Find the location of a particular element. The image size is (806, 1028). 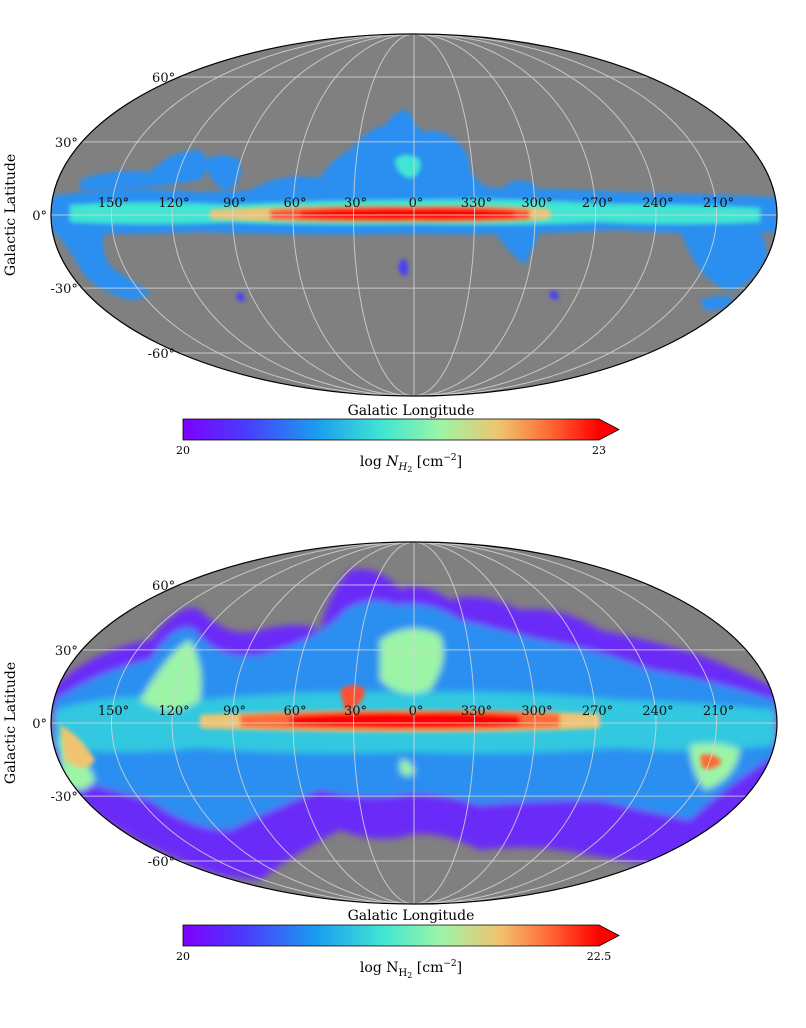

colorbar-max-tick: 22.5 is located at coordinates (599, 956).